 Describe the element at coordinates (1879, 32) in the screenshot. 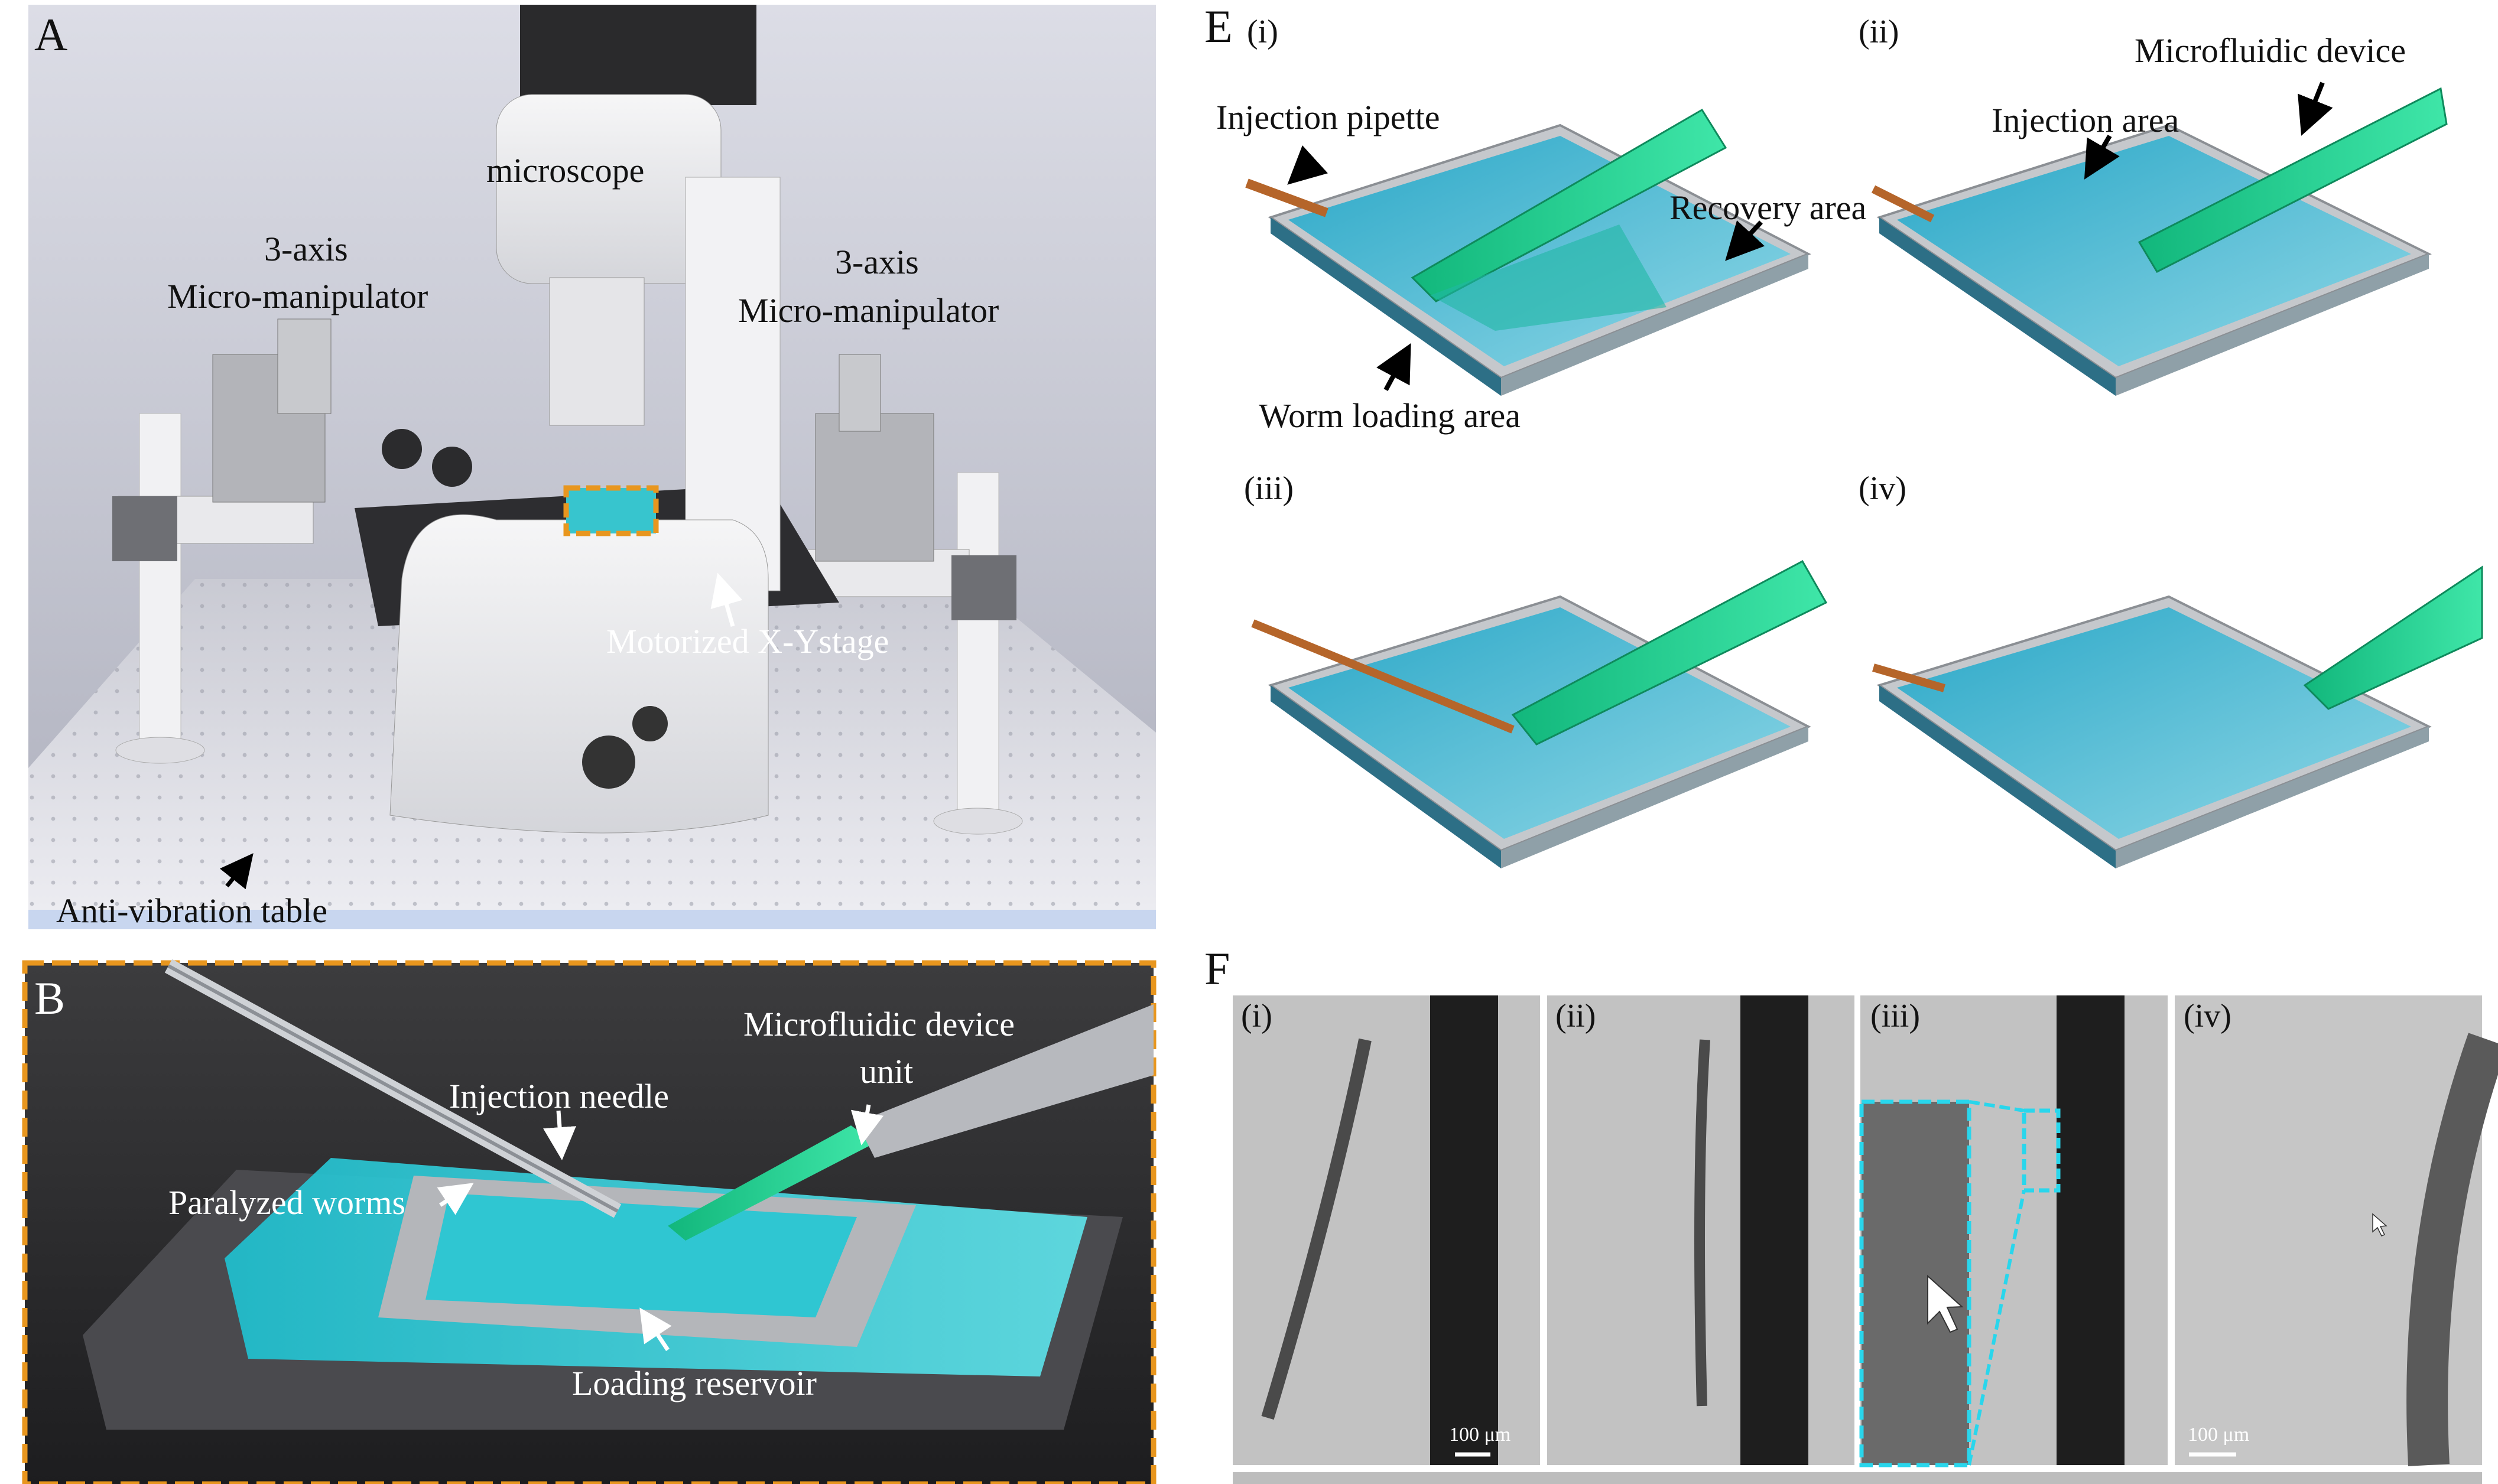

I see `panel-e-sub-ii: (ii)` at that location.